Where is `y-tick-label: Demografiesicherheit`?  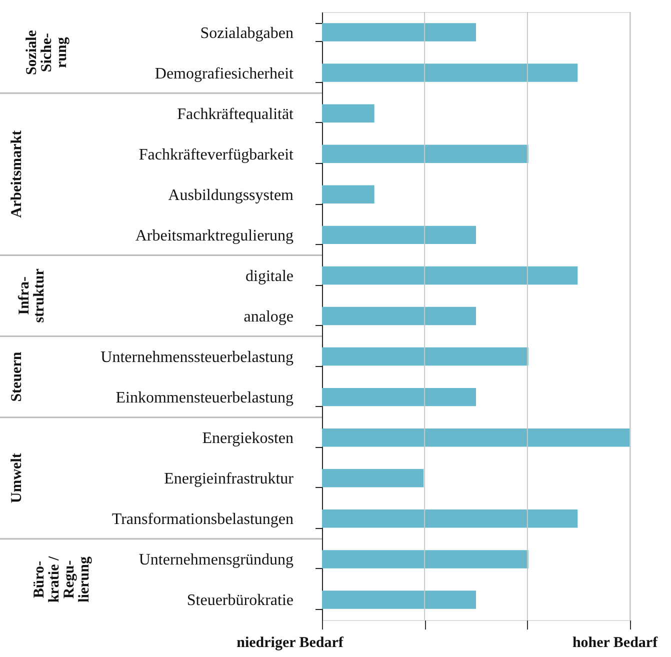
y-tick-label: Demografiesicherheit is located at coordinates (224, 73).